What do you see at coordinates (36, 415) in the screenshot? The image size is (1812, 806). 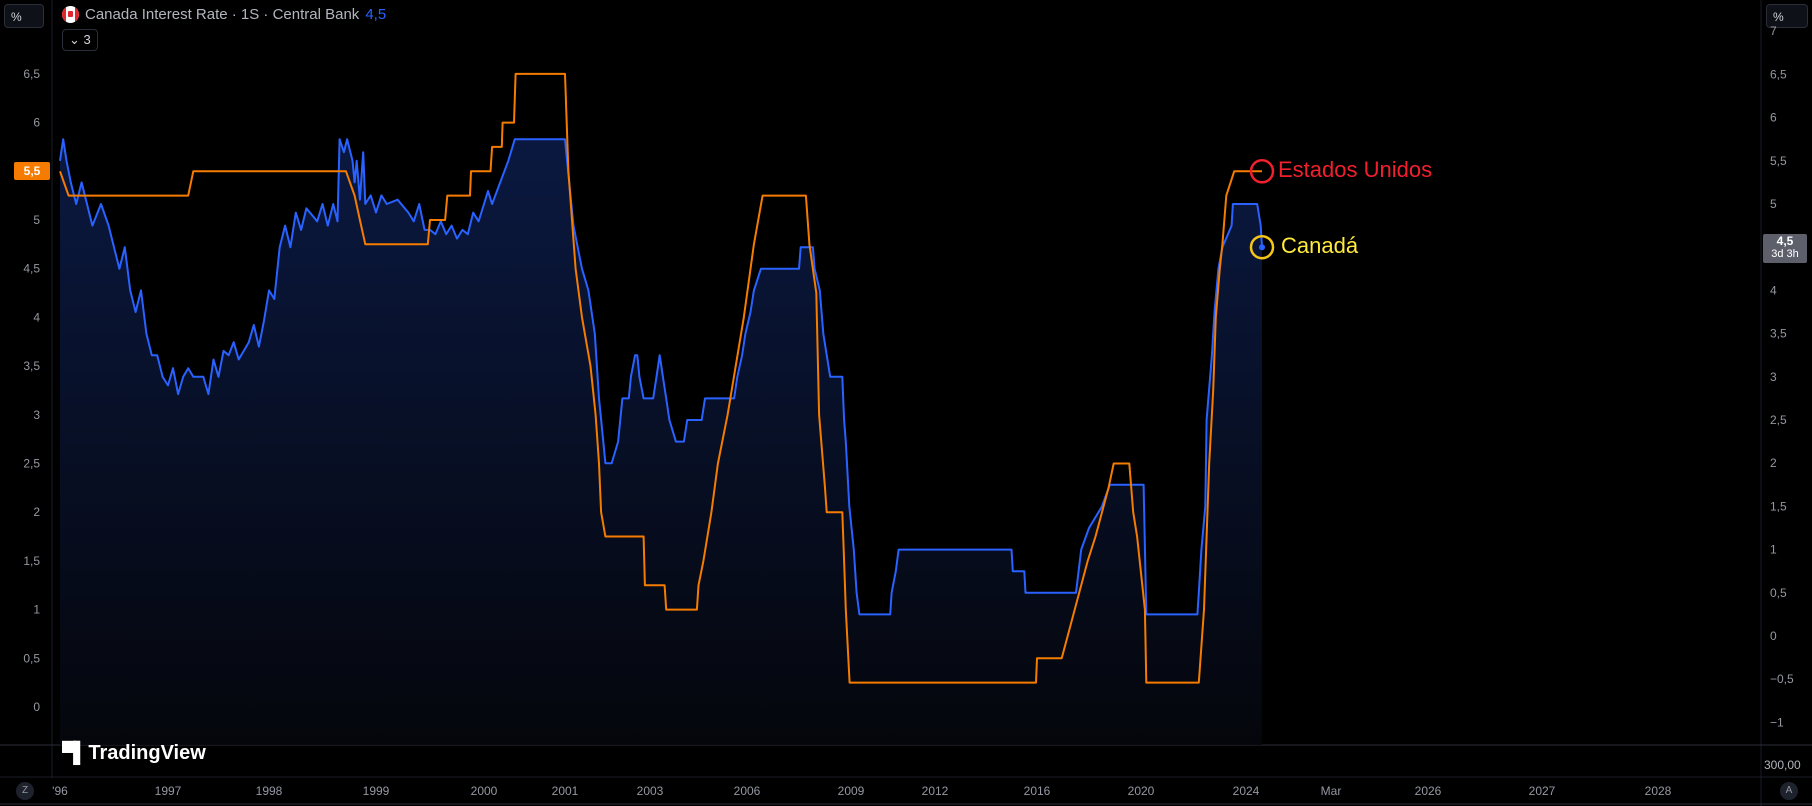 I see `left-axis-tick-label: 3` at bounding box center [36, 415].